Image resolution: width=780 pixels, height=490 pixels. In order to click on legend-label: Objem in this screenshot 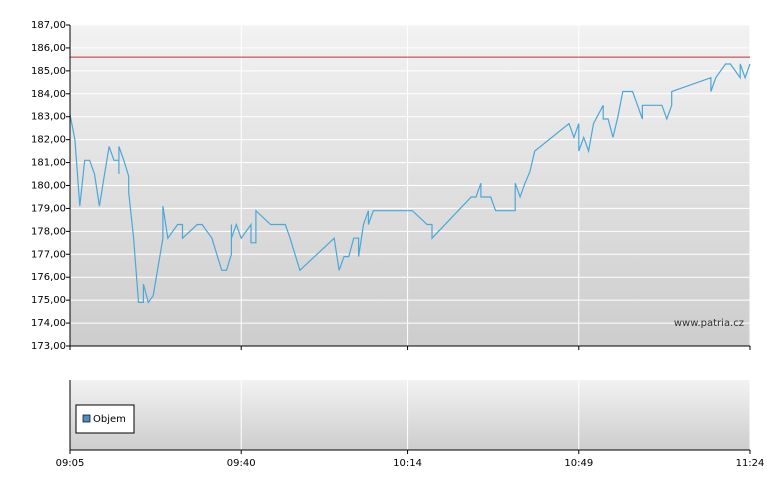, I will do `click(109, 419)`.